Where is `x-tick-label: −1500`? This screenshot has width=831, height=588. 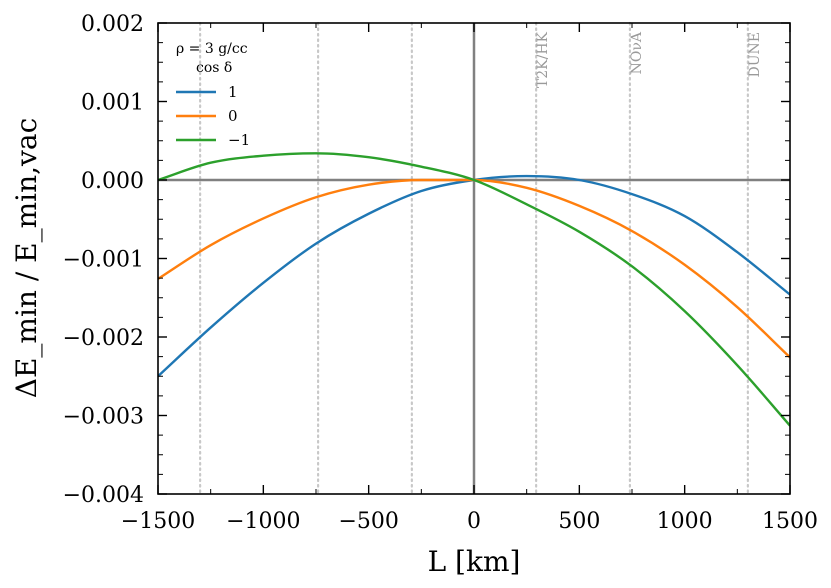
x-tick-label: −1500 is located at coordinates (158, 521).